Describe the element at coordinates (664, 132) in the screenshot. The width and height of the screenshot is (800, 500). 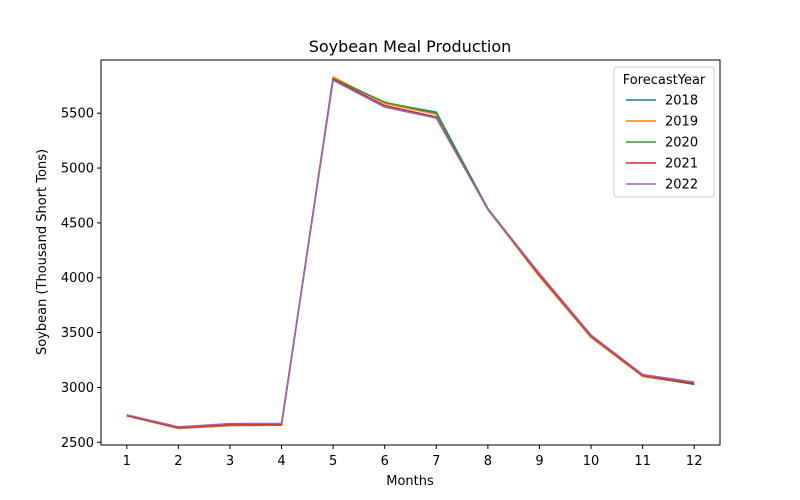
I see `legend: ForecastYear 2018 2019 2020 2021 2022` at that location.